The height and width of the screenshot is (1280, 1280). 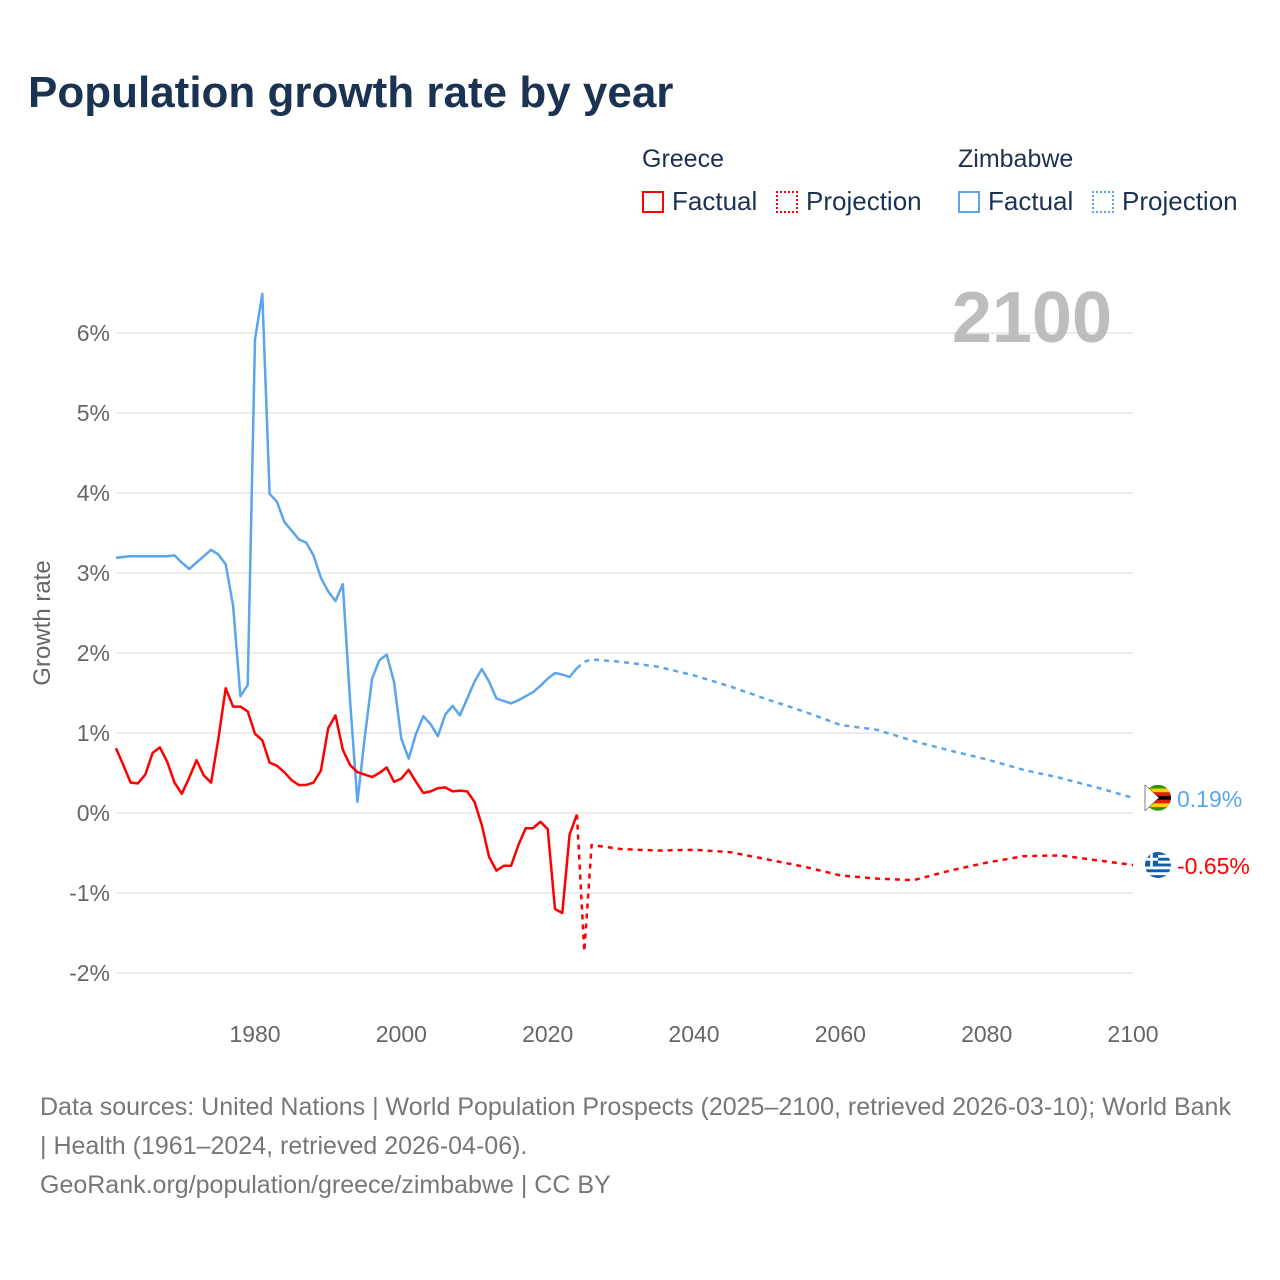 What do you see at coordinates (1213, 866) in the screenshot?
I see `greece-end-label: -0.65%` at bounding box center [1213, 866].